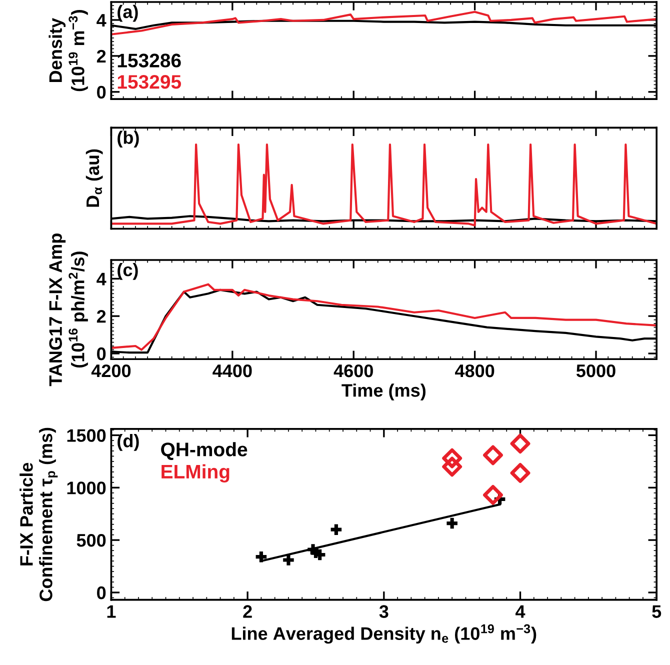 This screenshot has height=665, width=670. Describe the element at coordinates (128, 271) in the screenshot. I see `annotation: (c)` at that location.